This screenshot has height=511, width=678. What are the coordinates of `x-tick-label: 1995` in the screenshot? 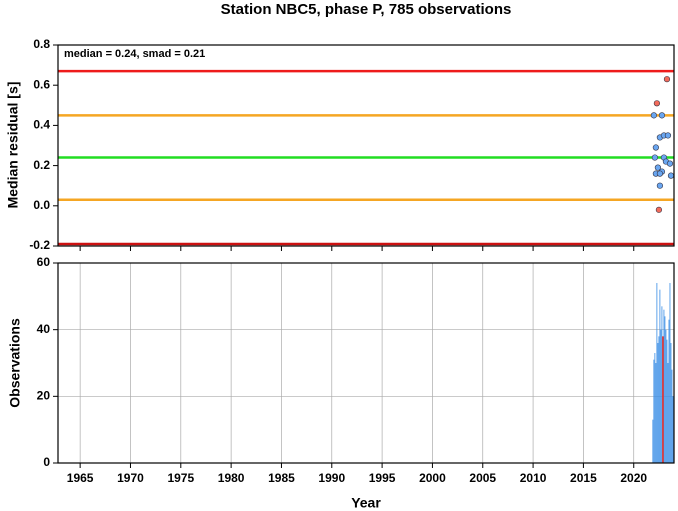 It's located at (382, 478).